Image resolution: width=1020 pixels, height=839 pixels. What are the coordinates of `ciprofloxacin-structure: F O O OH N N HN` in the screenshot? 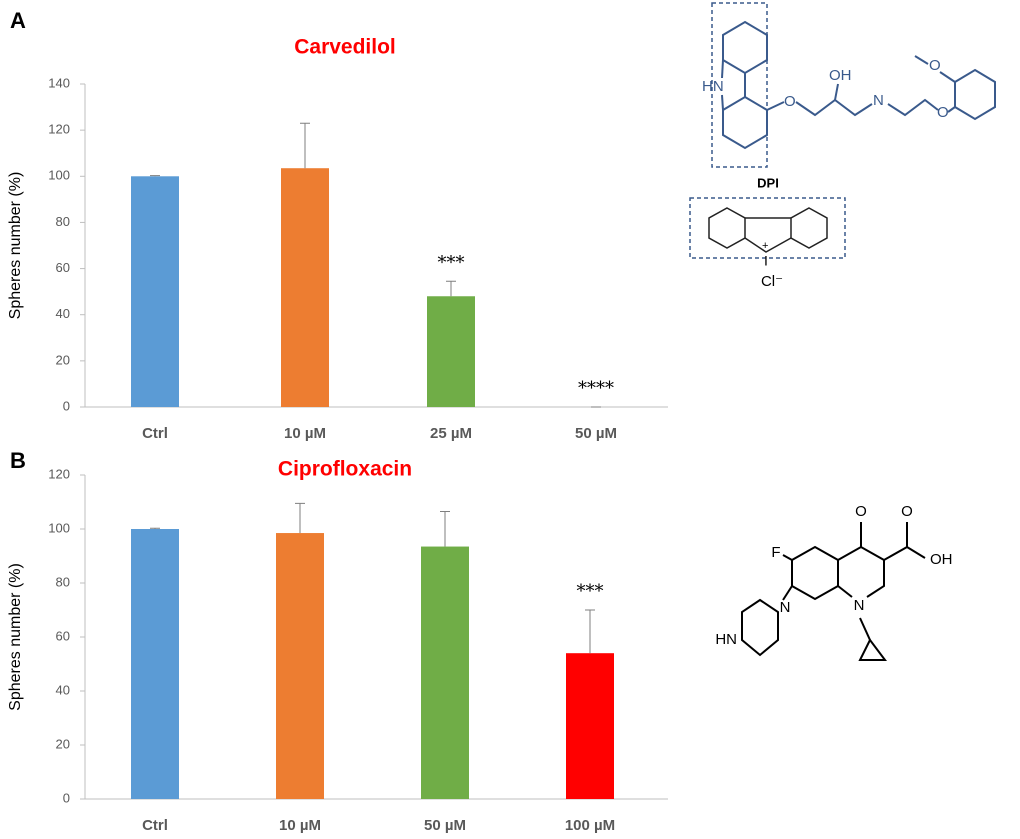 It's located at (834, 582).